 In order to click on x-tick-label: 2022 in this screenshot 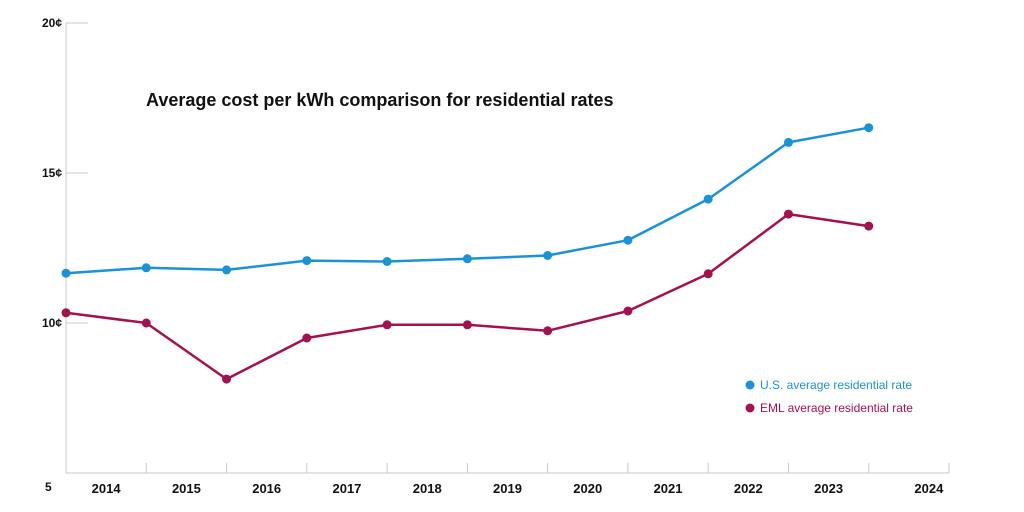, I will do `click(748, 488)`.